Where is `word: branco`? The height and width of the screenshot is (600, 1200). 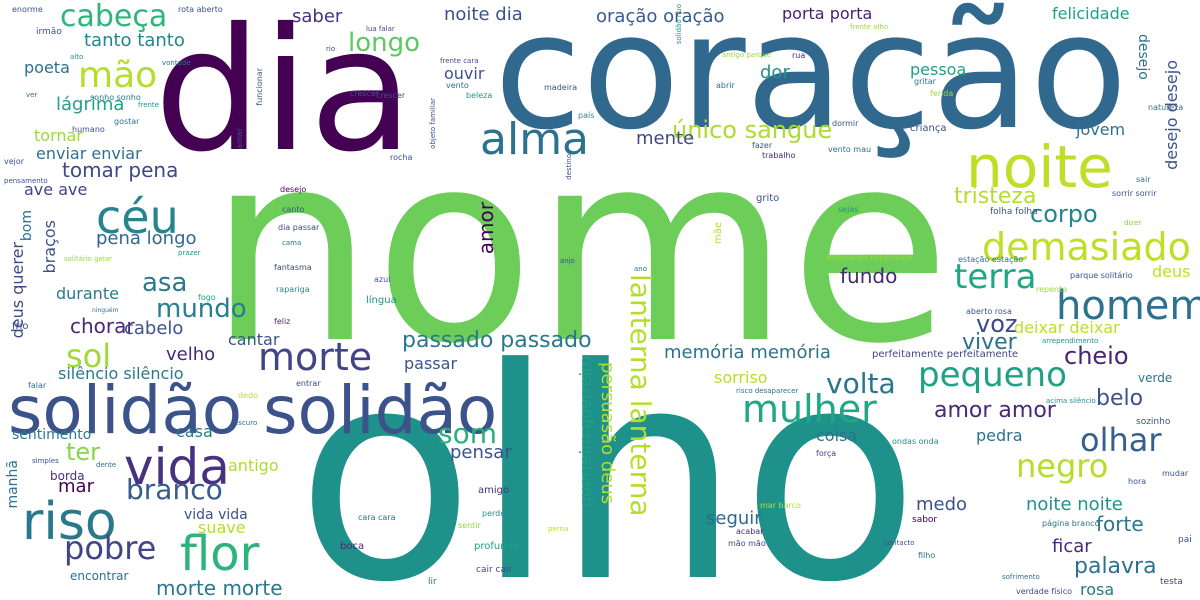
word: branco is located at coordinates (174, 489).